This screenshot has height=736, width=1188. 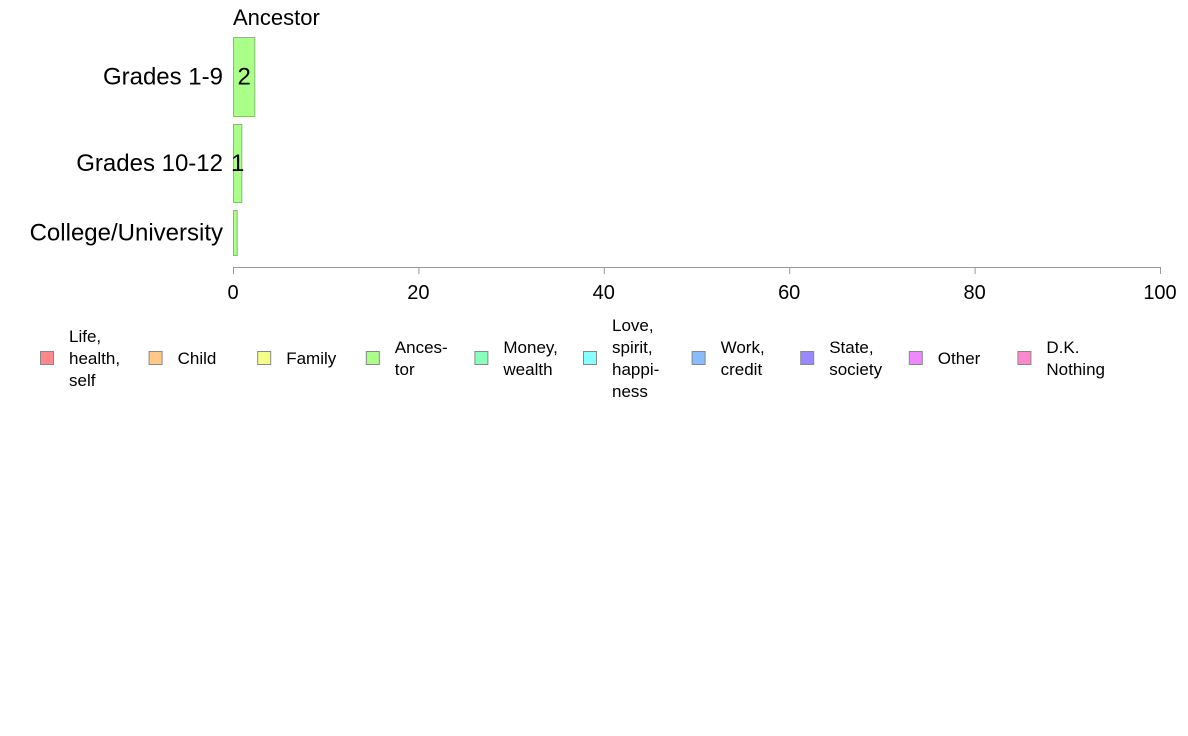 I want to click on x-tick-label: 100, so click(x=1159, y=293).